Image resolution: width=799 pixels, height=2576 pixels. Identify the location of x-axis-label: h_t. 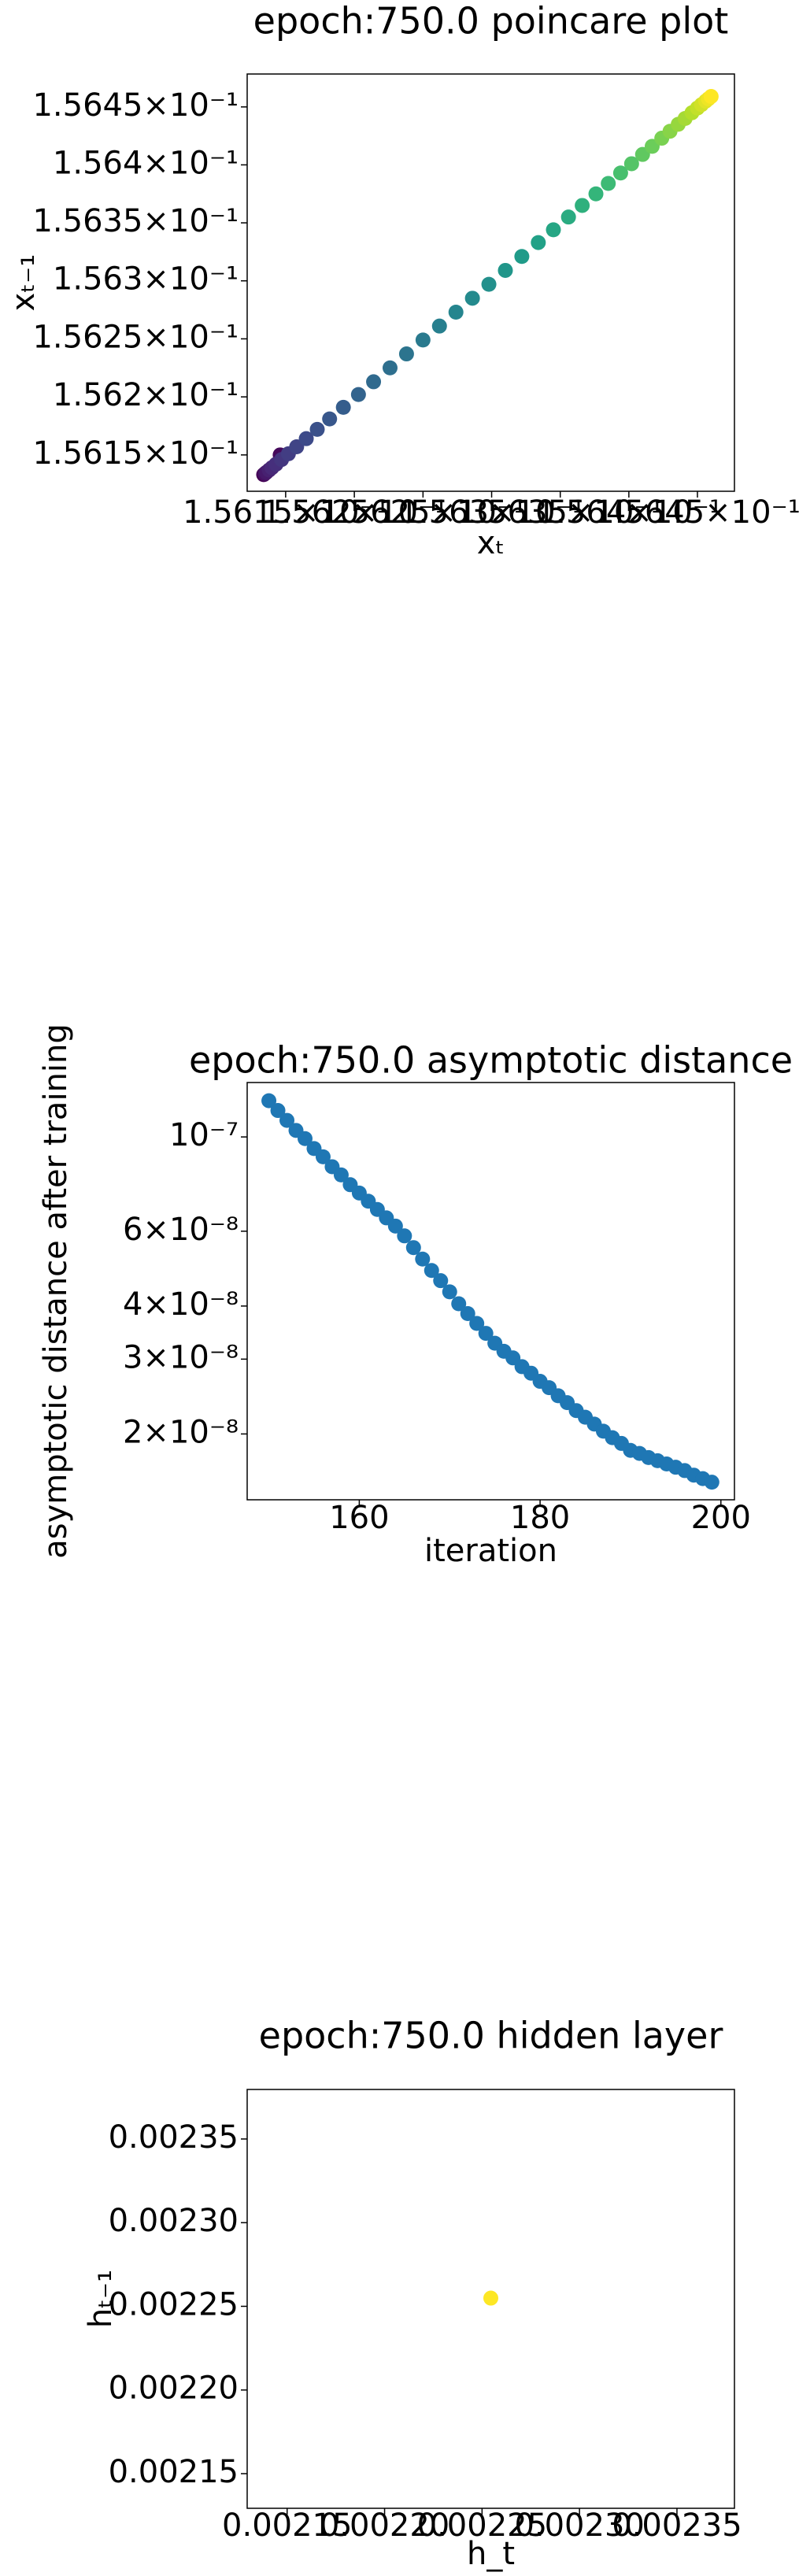
(491, 2554).